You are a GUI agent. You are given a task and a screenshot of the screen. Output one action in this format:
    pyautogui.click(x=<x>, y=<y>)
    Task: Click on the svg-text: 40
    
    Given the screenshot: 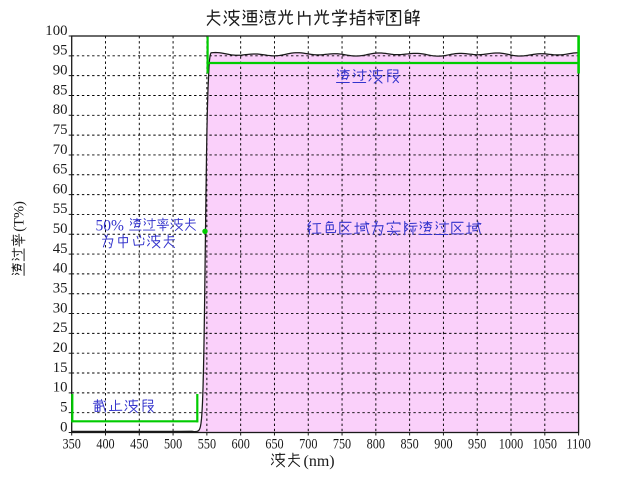 What is the action you would take?
    pyautogui.click(x=60, y=269)
    